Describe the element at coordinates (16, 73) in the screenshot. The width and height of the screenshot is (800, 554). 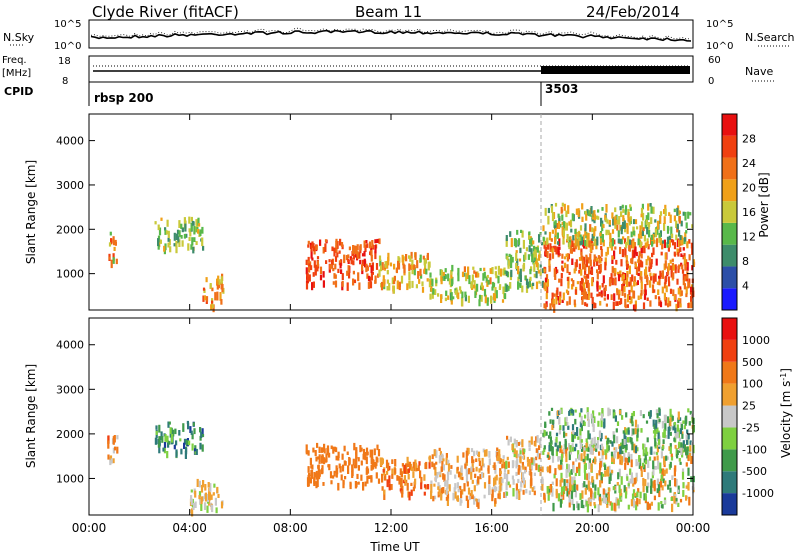
I see `freq-label-line2: [MHz]` at that location.